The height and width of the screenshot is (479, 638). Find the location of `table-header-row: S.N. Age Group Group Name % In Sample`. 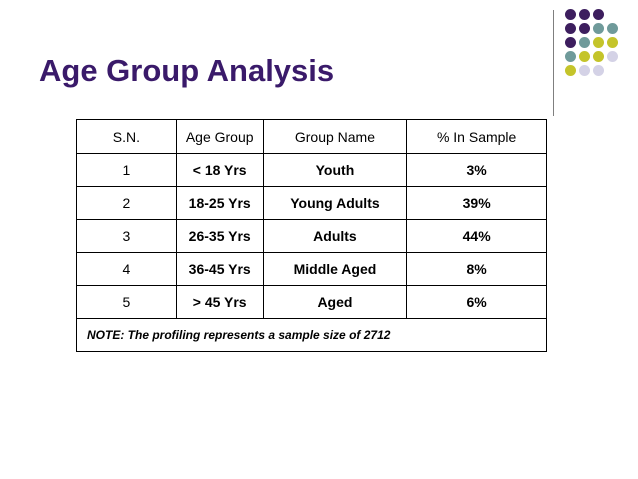

table-header-row: S.N. Age Group Group Name % In Sample is located at coordinates (311, 136).